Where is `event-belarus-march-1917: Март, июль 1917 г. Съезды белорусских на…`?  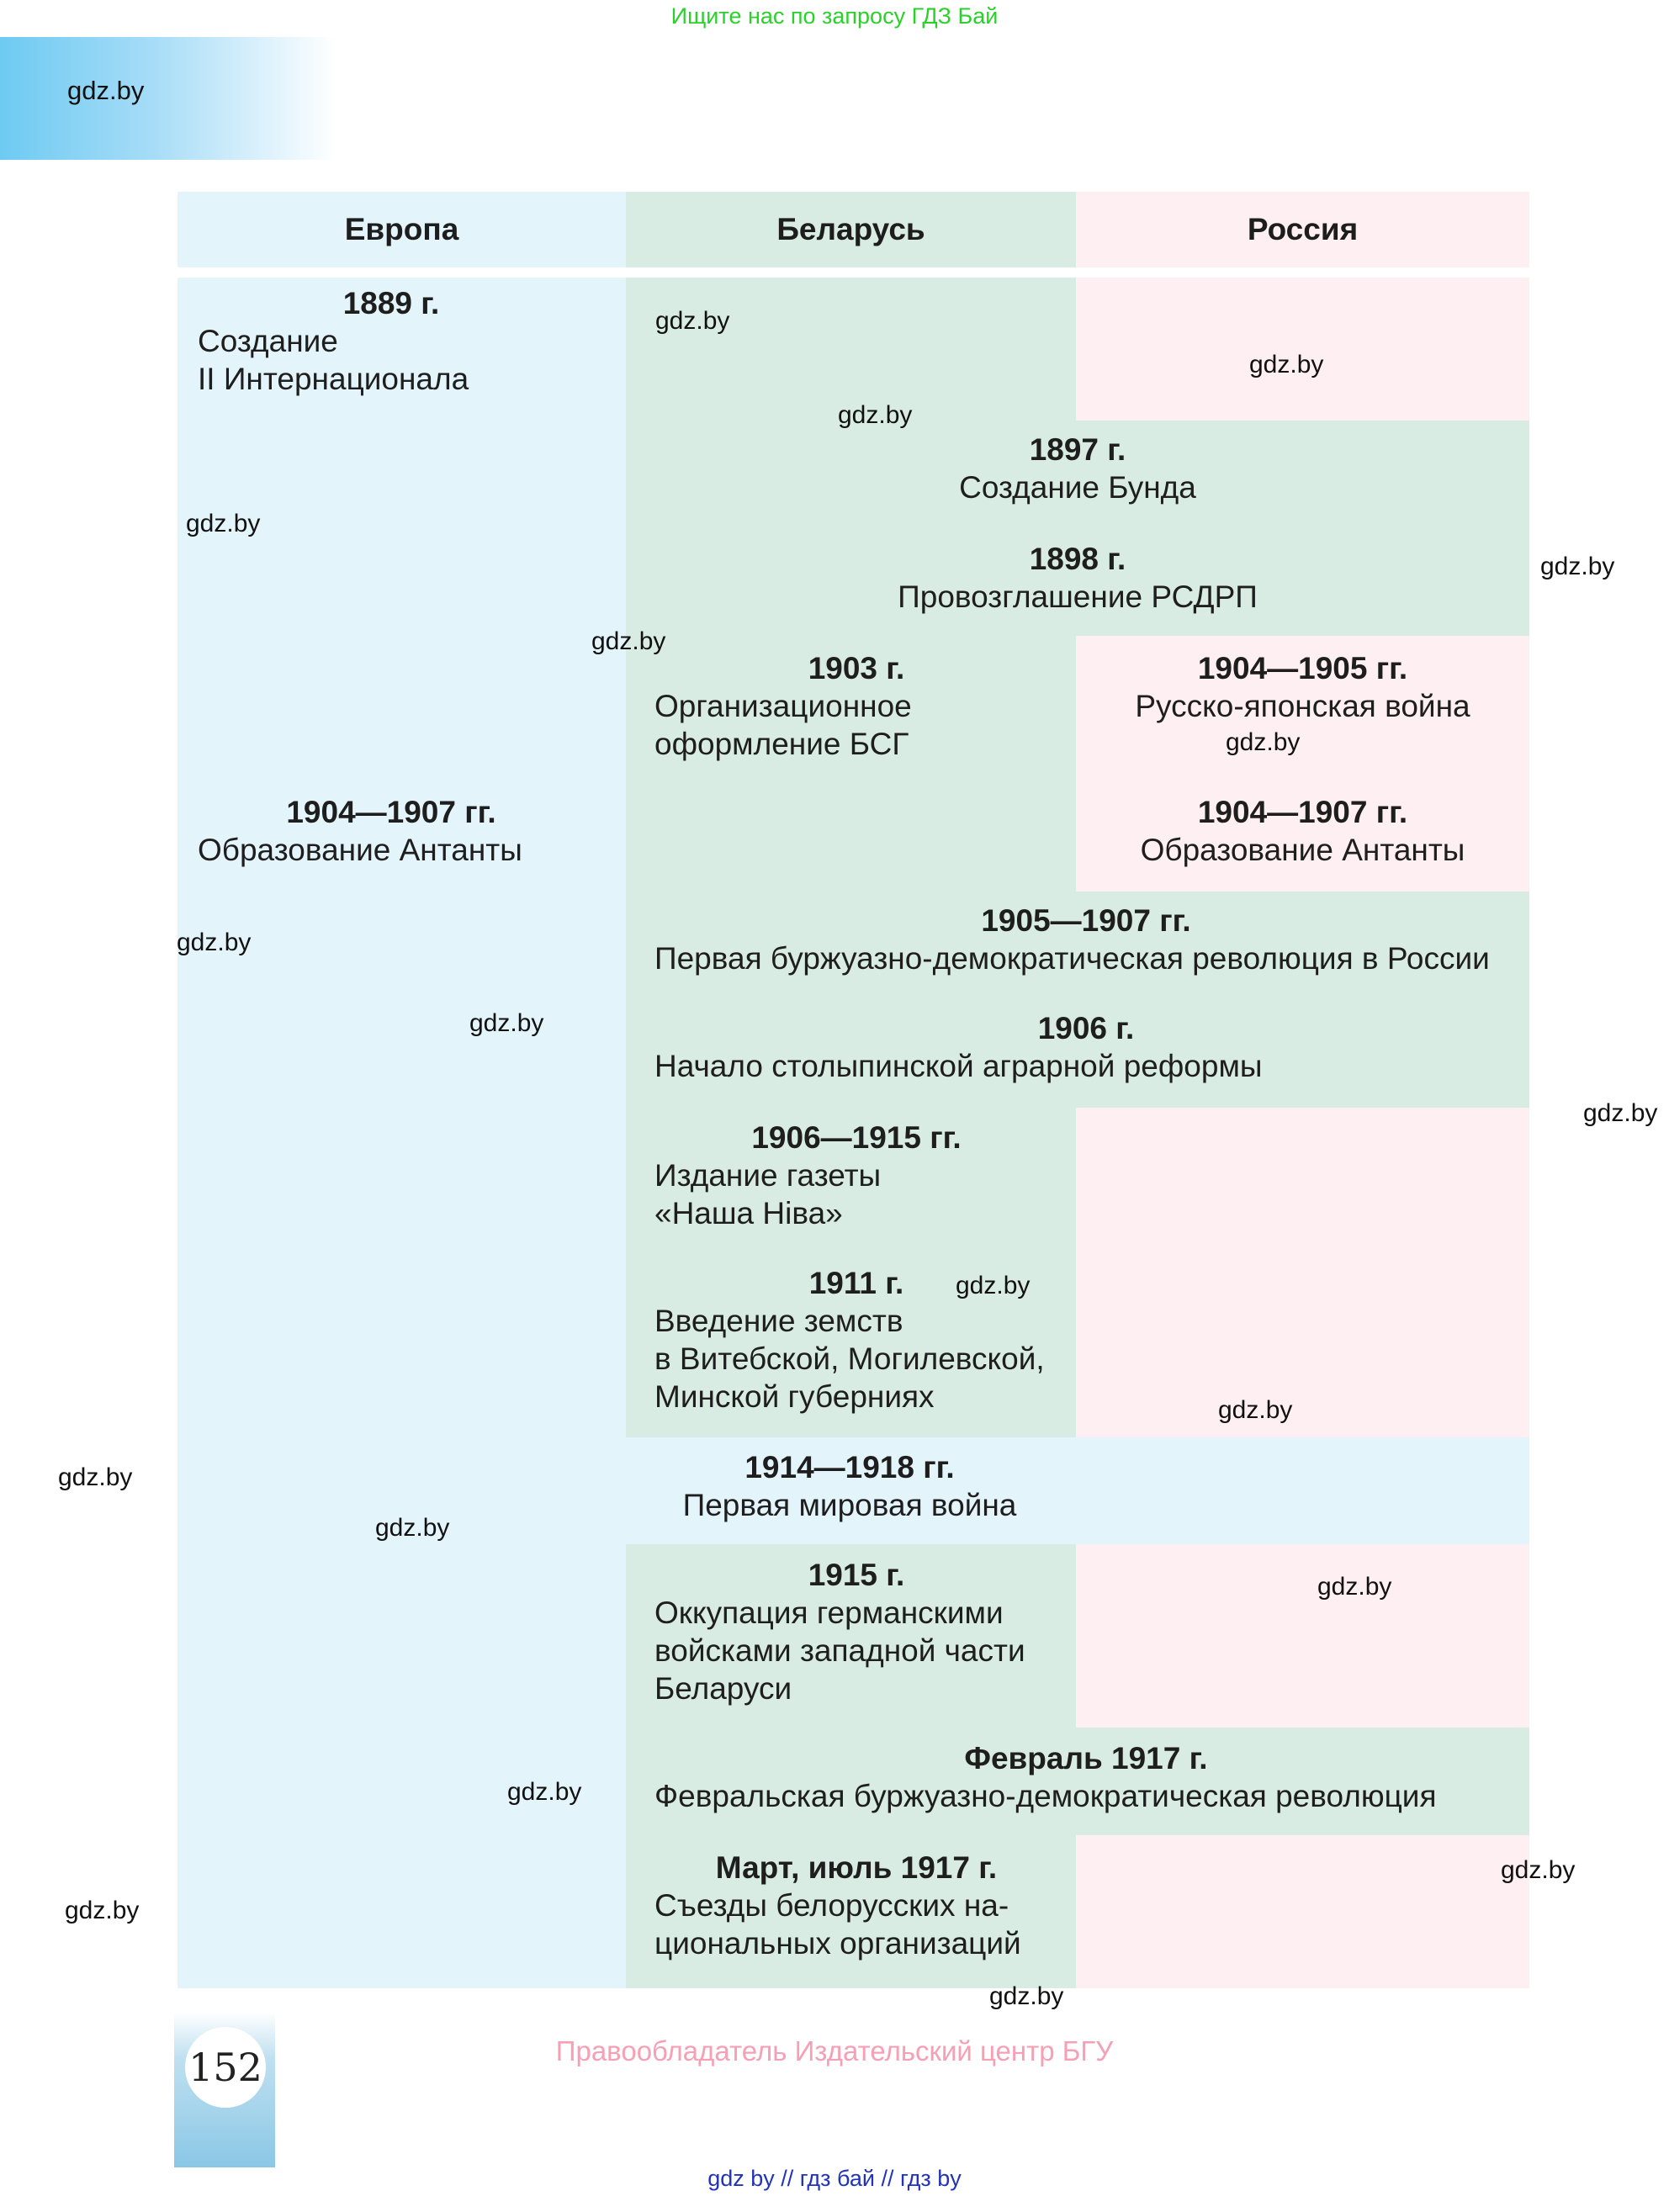
event-belarus-march-1917: Март, июль 1917 г. Съезды белорусских на… is located at coordinates (856, 1905).